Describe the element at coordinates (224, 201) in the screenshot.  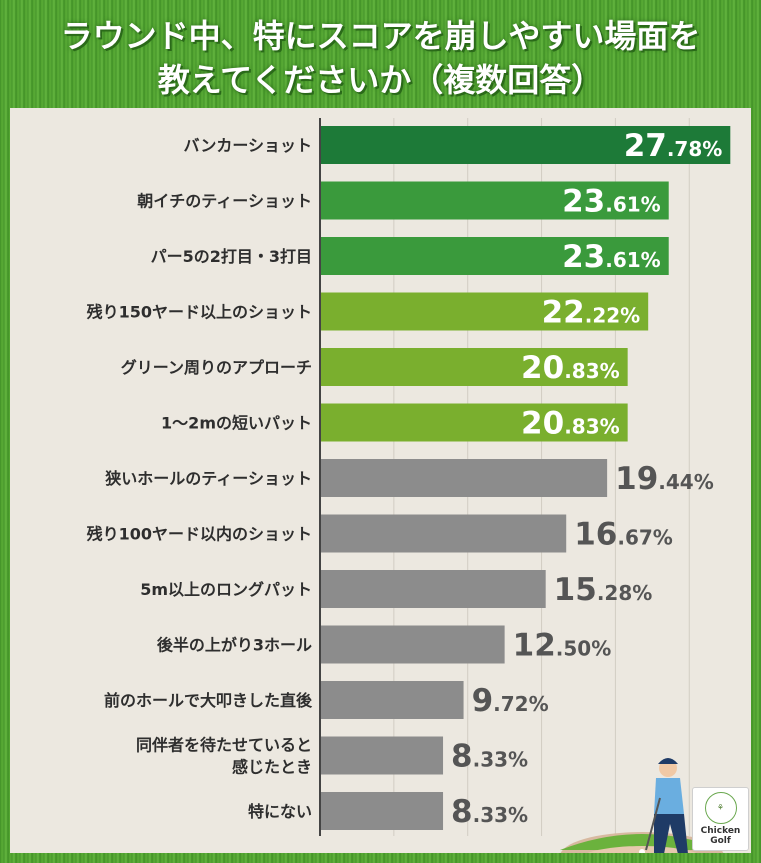
I see `category-label: 朝イチのティーショット` at that location.